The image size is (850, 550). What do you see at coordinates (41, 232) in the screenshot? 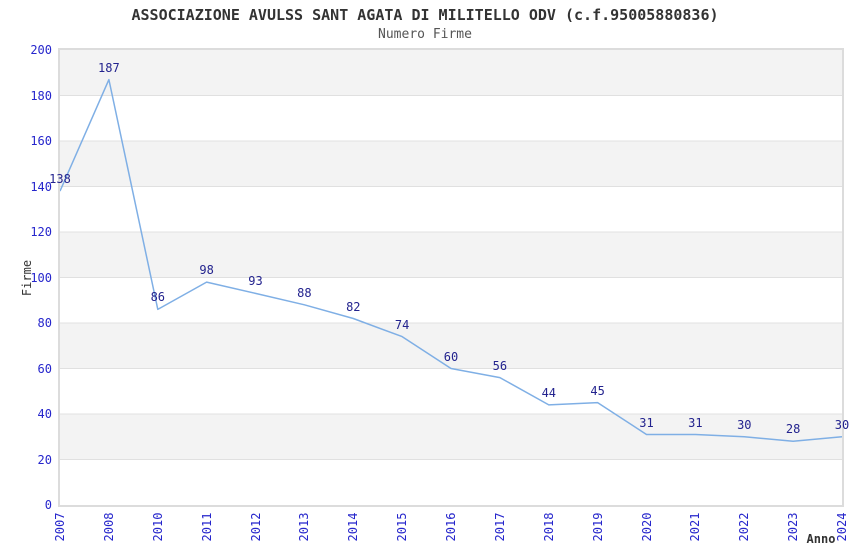
I see `y-tick-label: 120` at bounding box center [41, 232].